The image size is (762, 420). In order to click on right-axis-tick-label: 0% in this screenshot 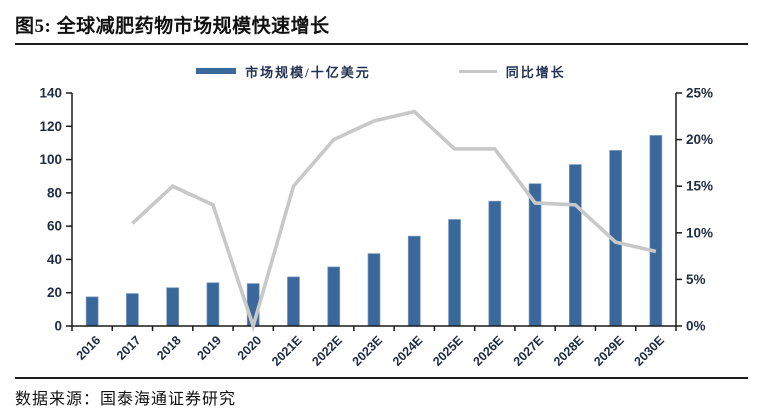, I will do `click(696, 326)`.